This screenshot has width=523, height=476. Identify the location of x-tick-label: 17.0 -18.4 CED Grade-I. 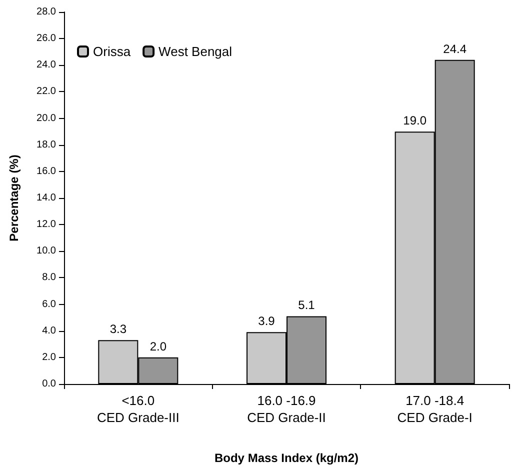
(434, 409).